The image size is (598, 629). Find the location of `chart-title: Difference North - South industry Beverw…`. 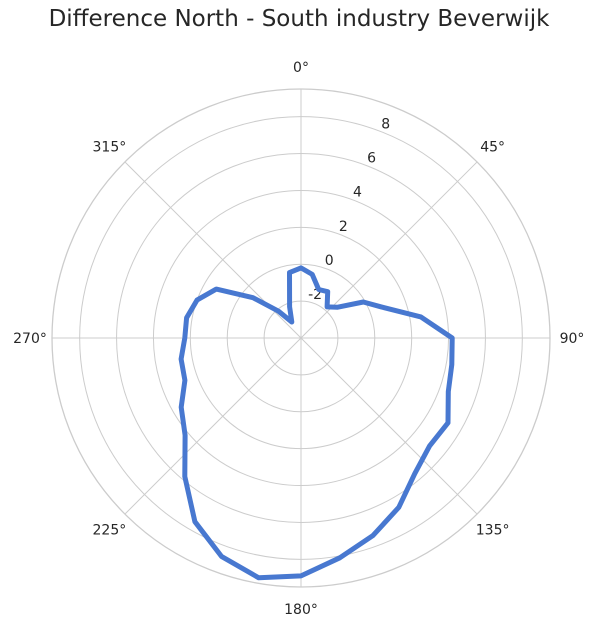

chart-title: Difference North - South industry Beverw… is located at coordinates (299, 19).